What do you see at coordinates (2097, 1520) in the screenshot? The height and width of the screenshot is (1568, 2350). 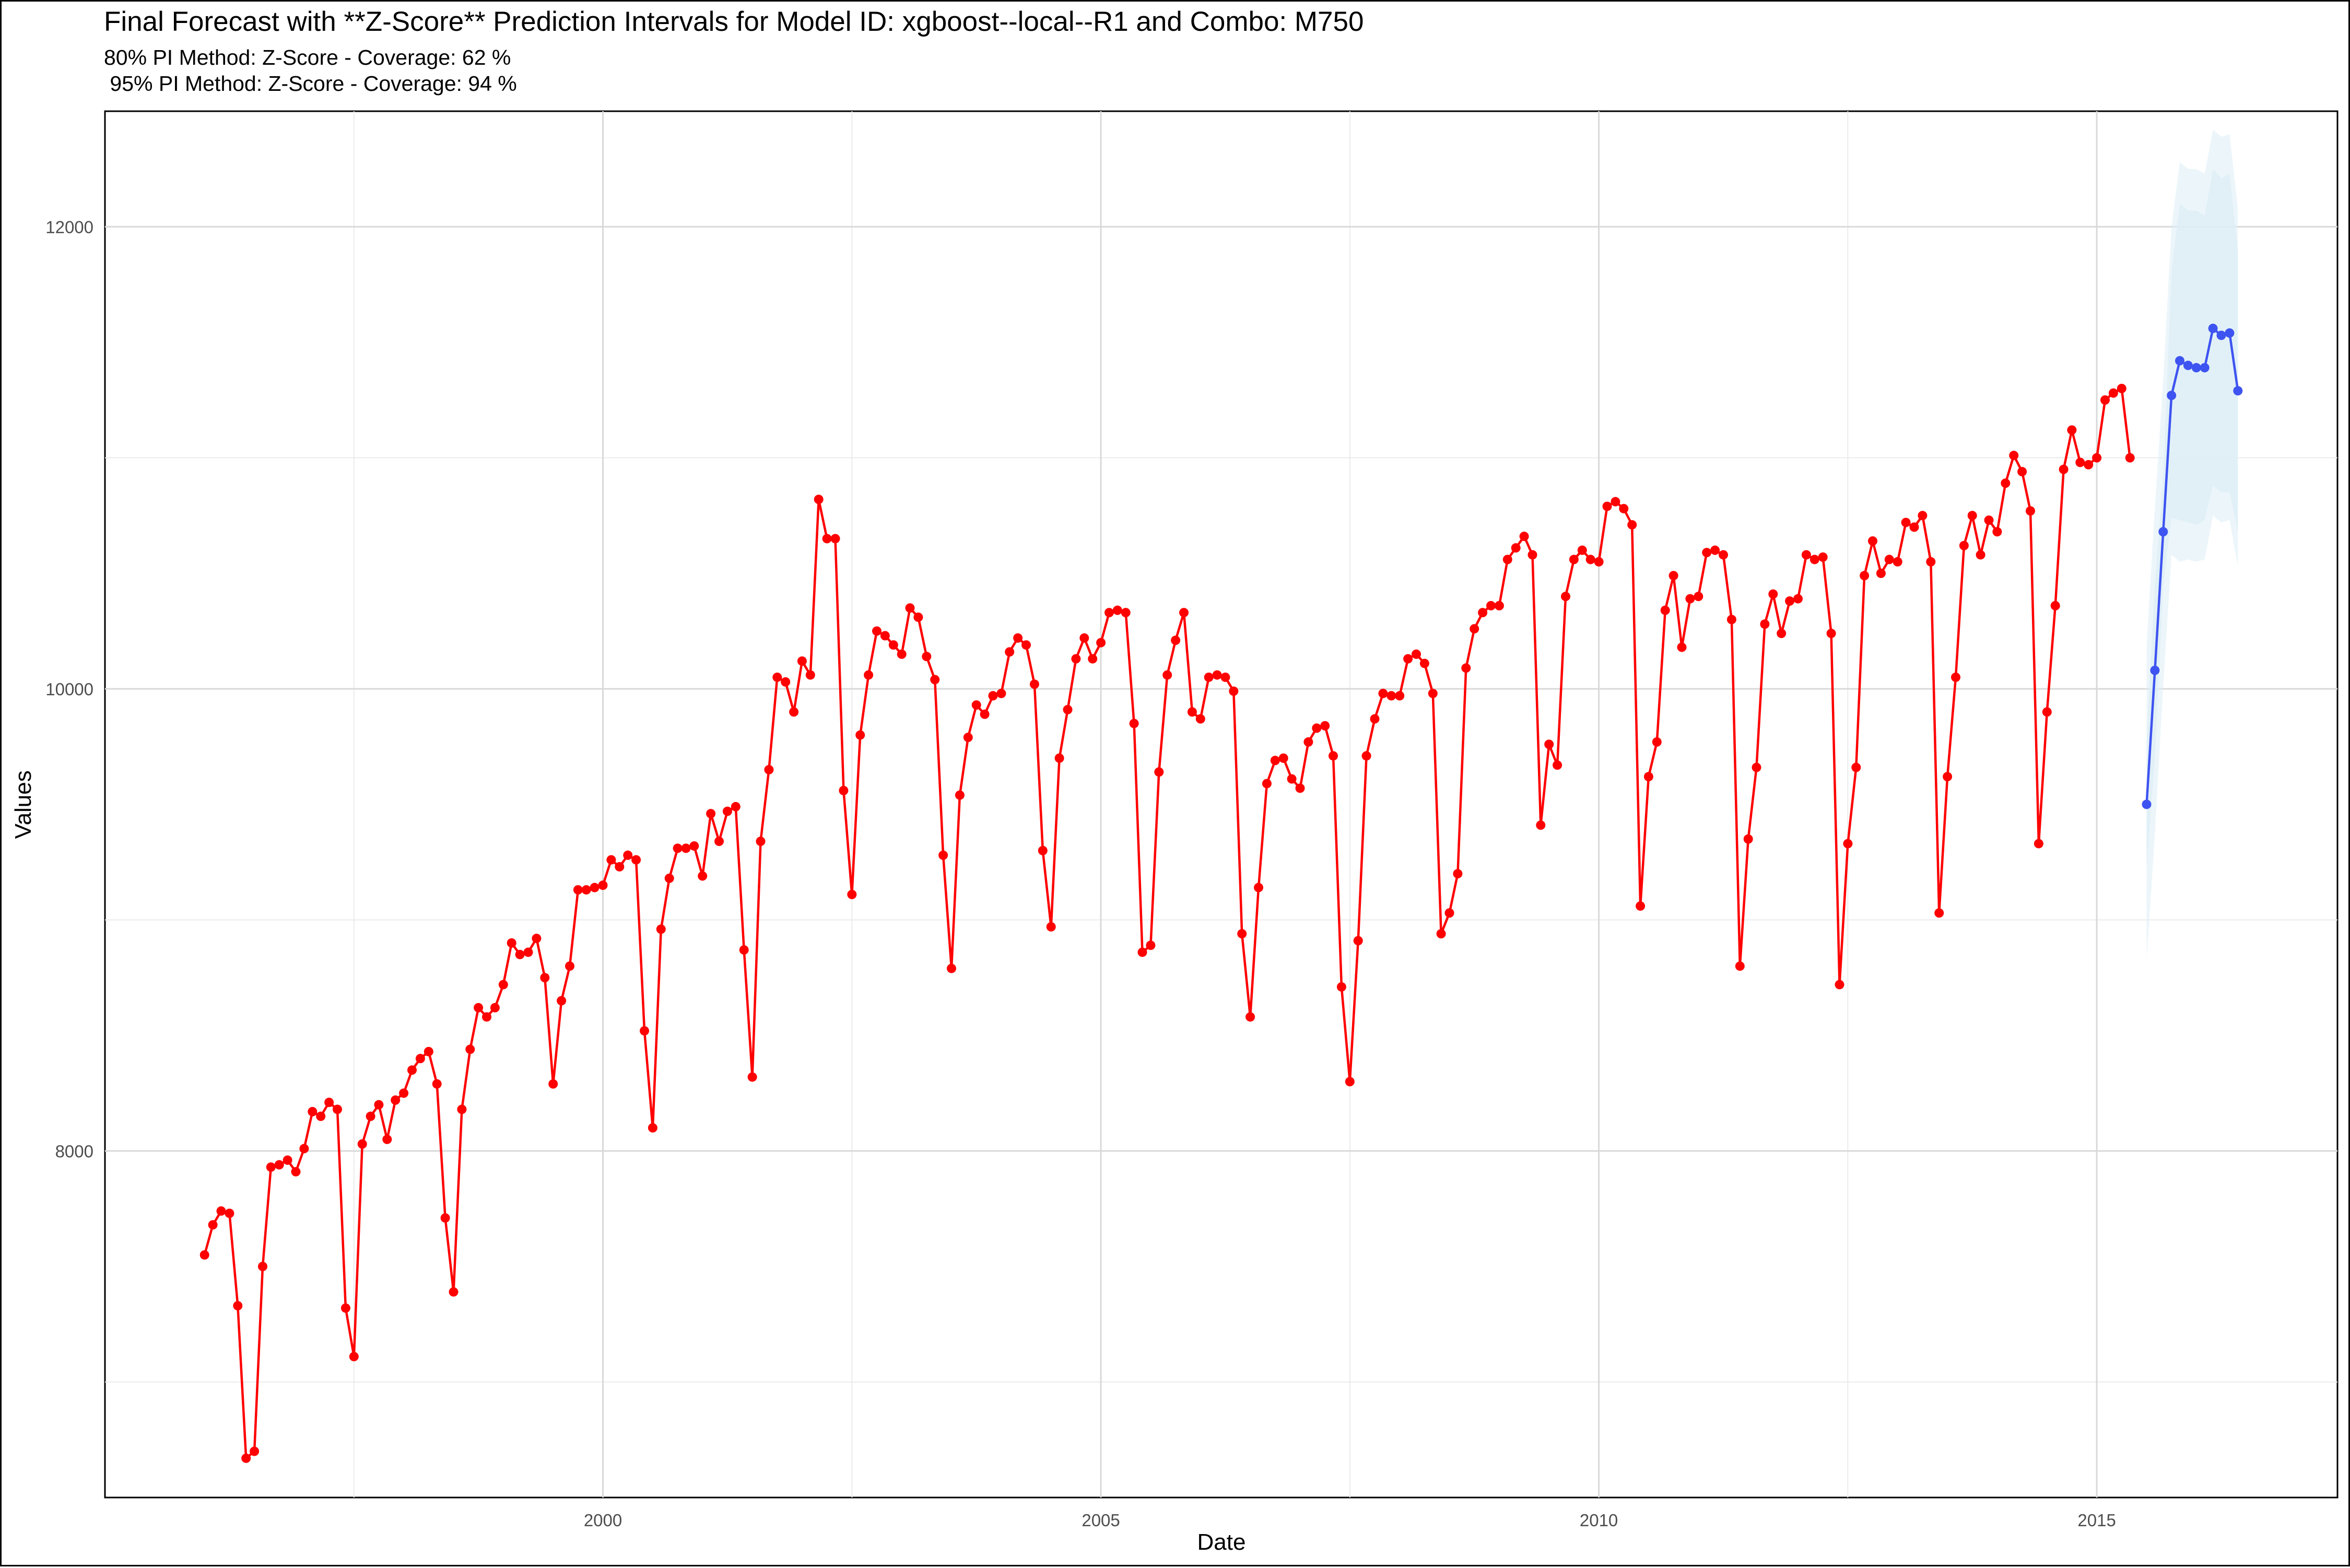 I see `x-tick-label: 2015` at bounding box center [2097, 1520].